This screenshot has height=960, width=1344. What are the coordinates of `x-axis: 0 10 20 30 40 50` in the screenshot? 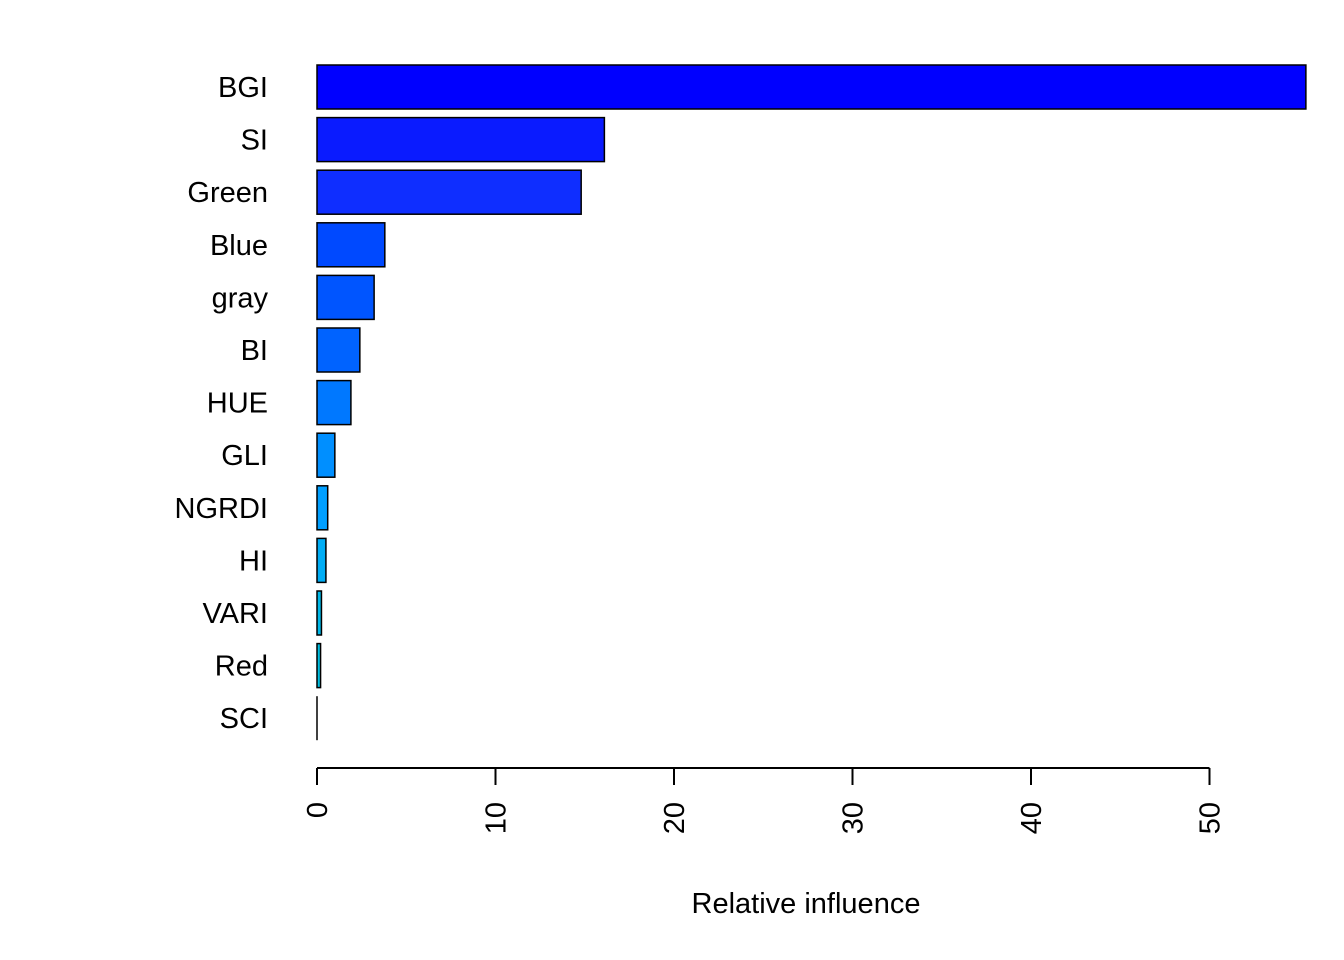 It's located at (764, 800).